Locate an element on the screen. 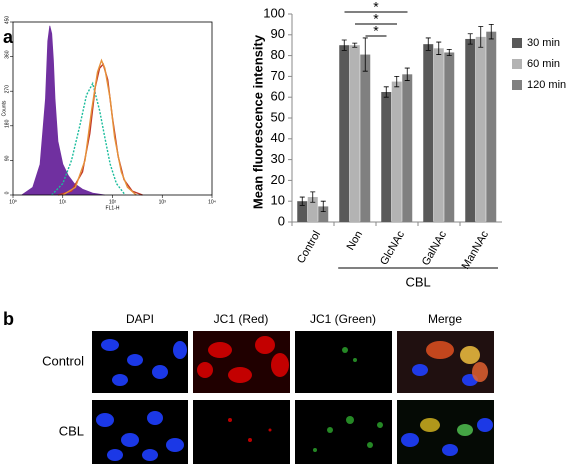 The height and width of the screenshot is (466, 567). y-axis-label: Counts is located at coordinates (4, 108).